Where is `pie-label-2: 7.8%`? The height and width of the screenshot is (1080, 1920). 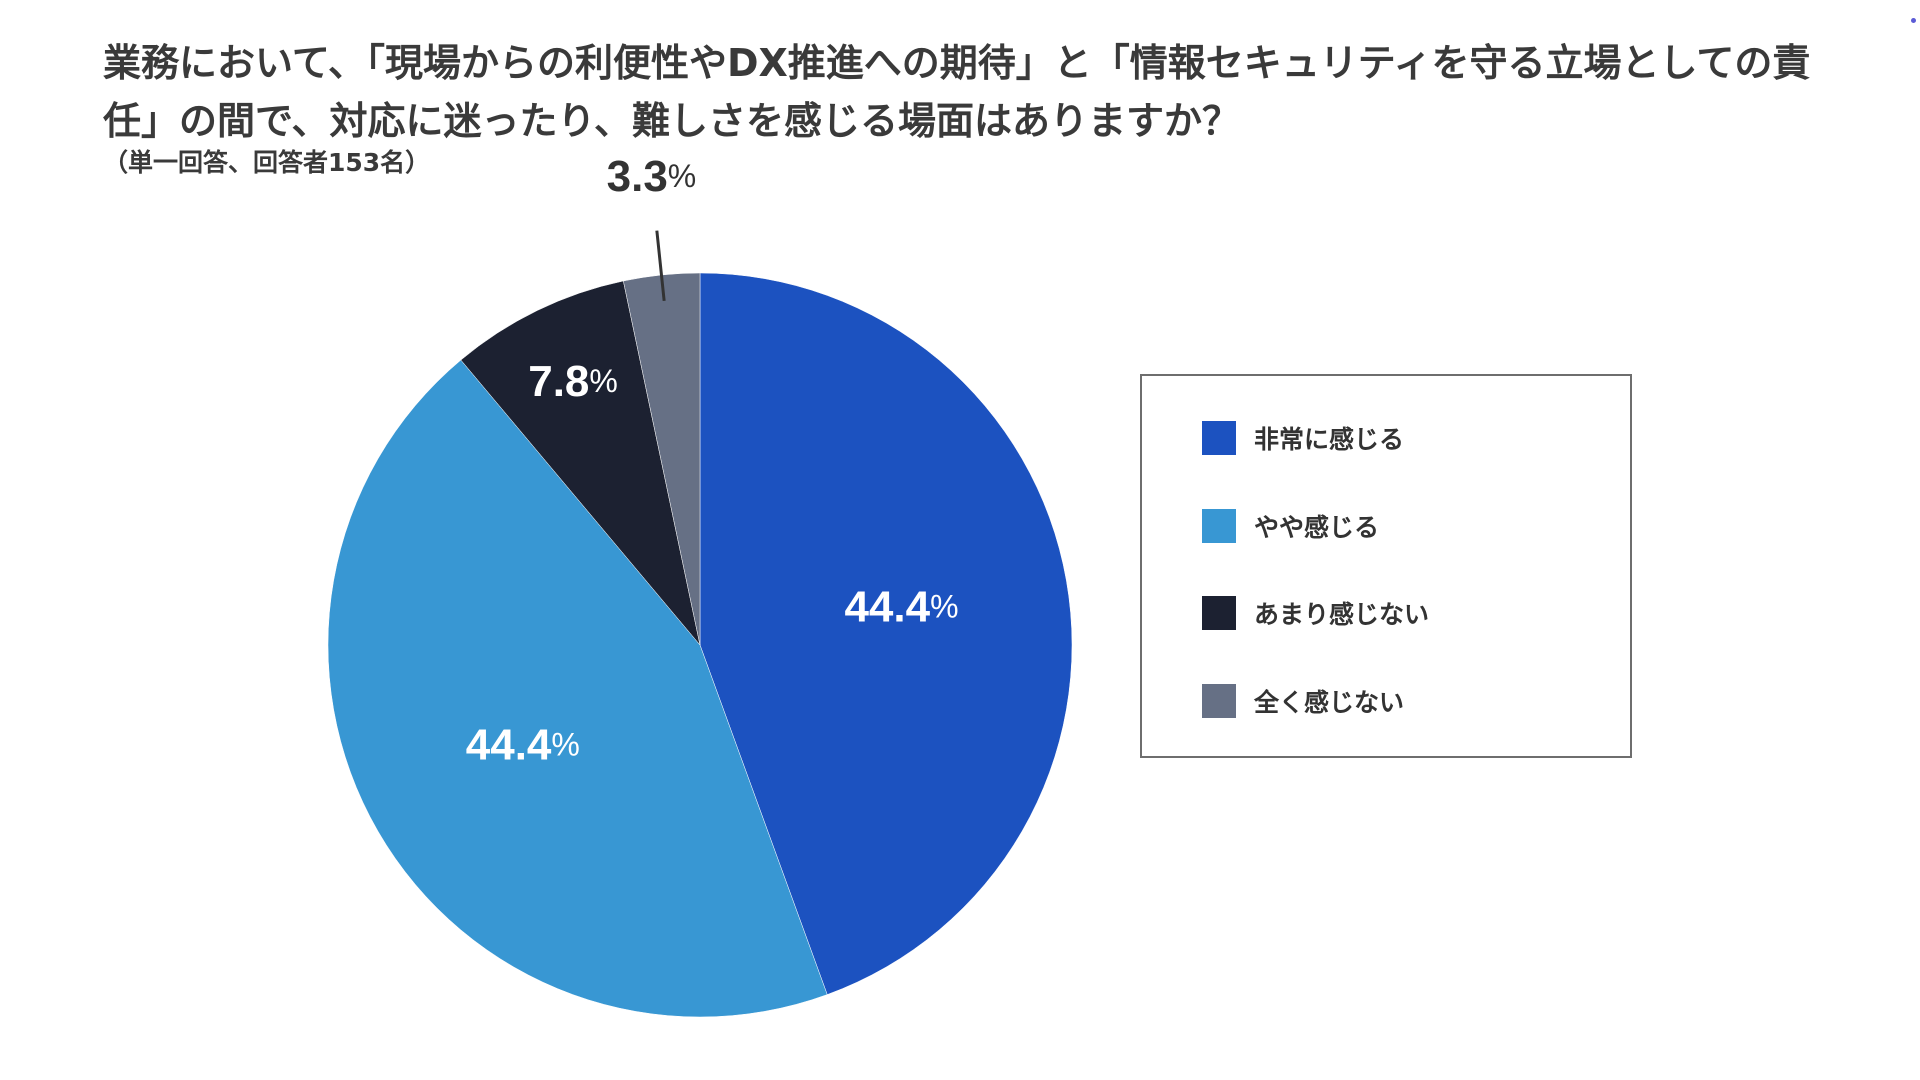
pie-label-2: 7.8% is located at coordinates (573, 381).